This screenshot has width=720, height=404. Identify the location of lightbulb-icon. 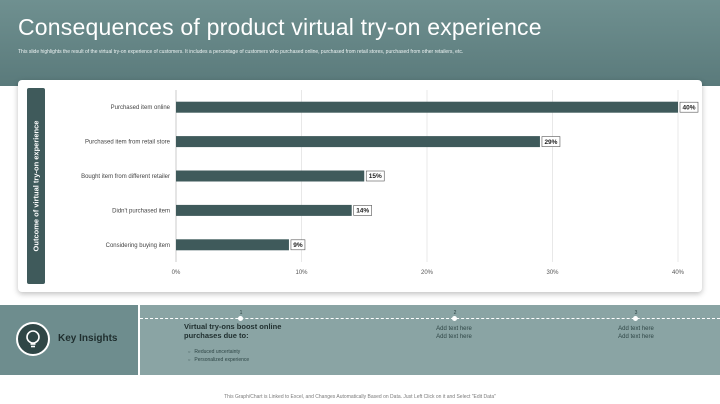
(33, 339).